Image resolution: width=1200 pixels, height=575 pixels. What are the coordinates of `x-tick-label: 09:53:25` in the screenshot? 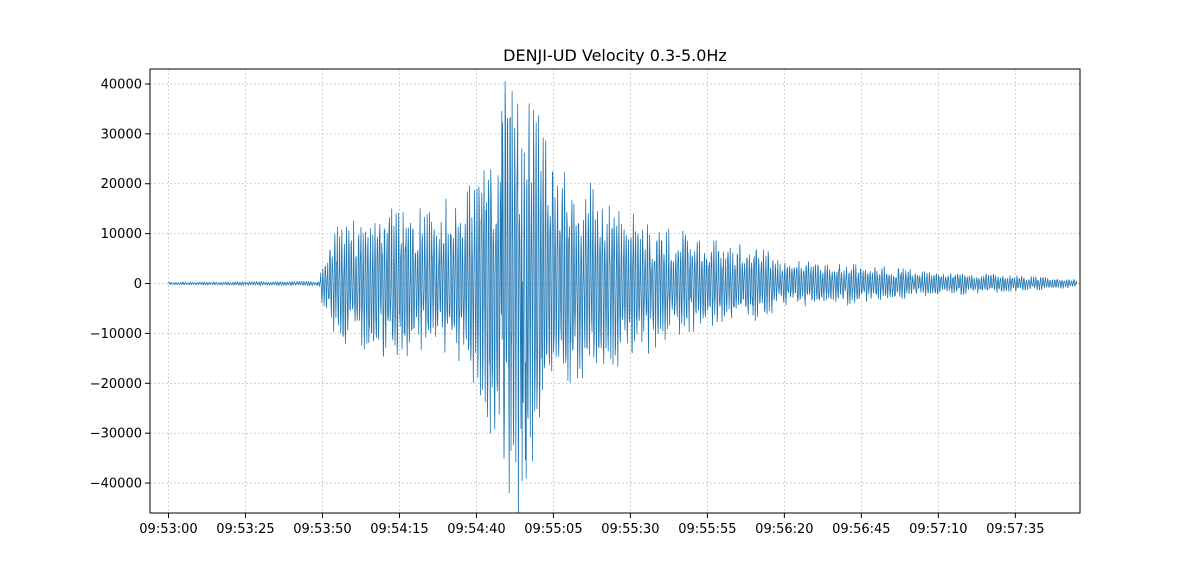 It's located at (245, 529).